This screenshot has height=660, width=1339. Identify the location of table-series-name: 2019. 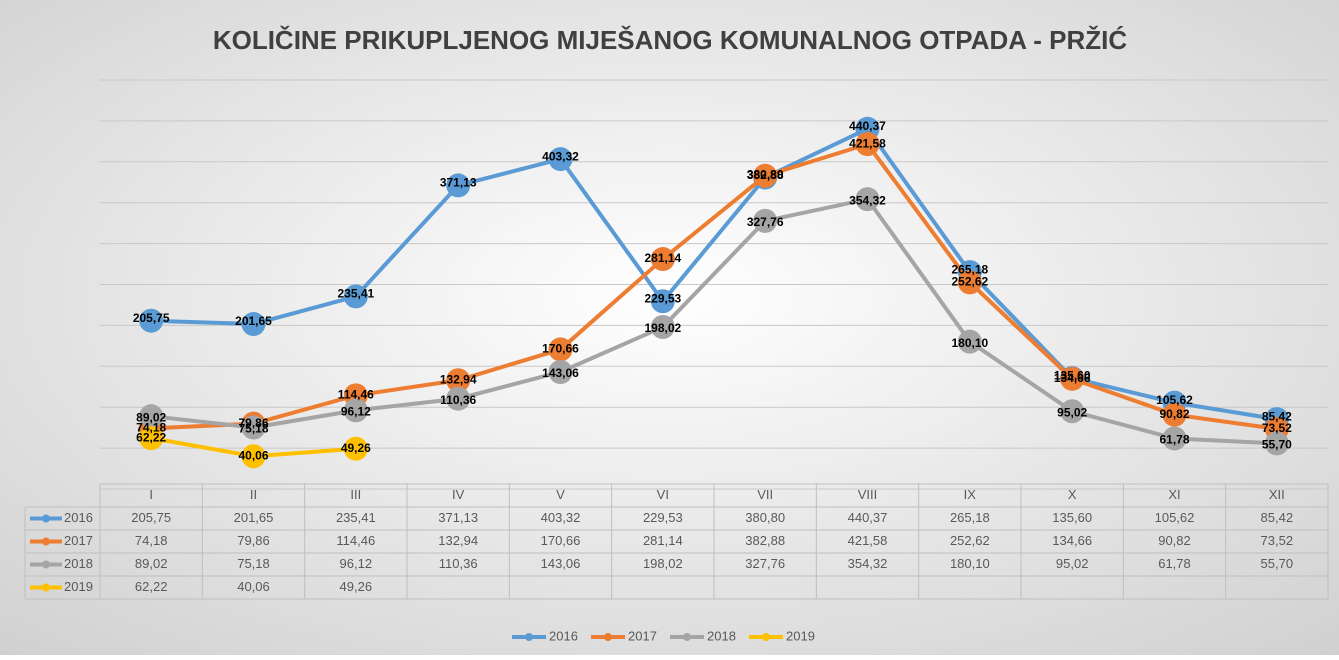
(78, 586).